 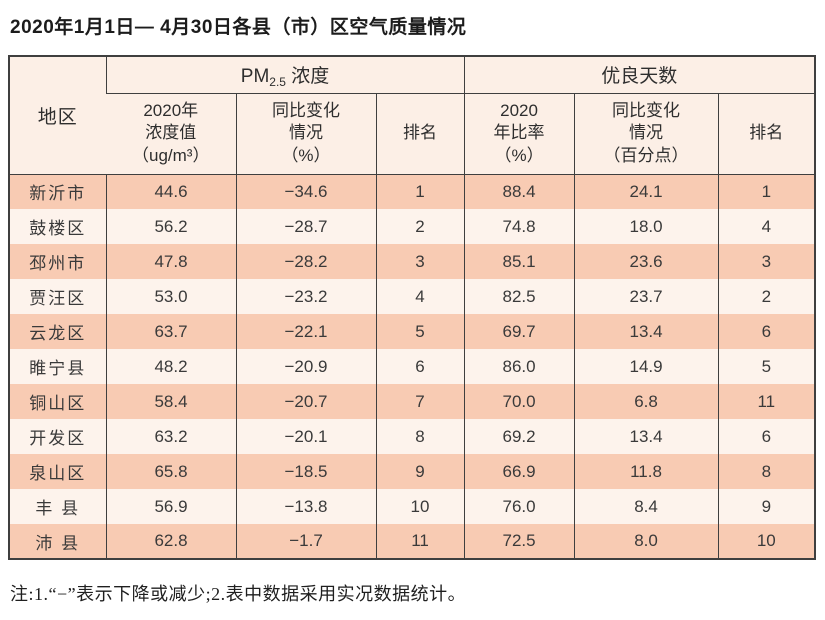 What do you see at coordinates (58, 508) in the screenshot?
I see `cell-region: 丰 县` at bounding box center [58, 508].